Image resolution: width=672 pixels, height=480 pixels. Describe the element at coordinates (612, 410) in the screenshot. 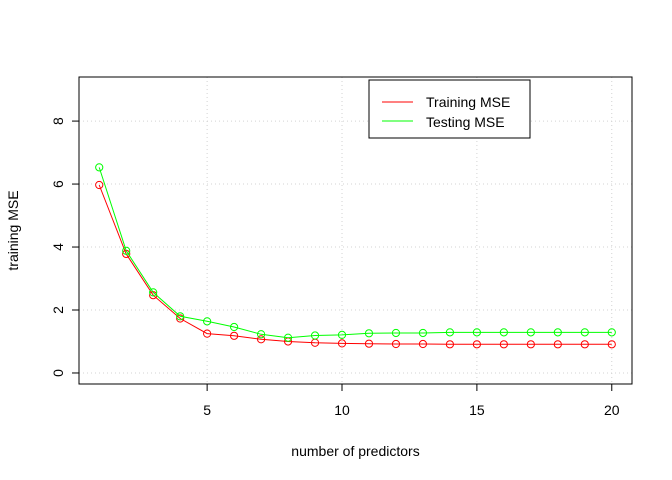

I see `x-tick-label: 20` at that location.